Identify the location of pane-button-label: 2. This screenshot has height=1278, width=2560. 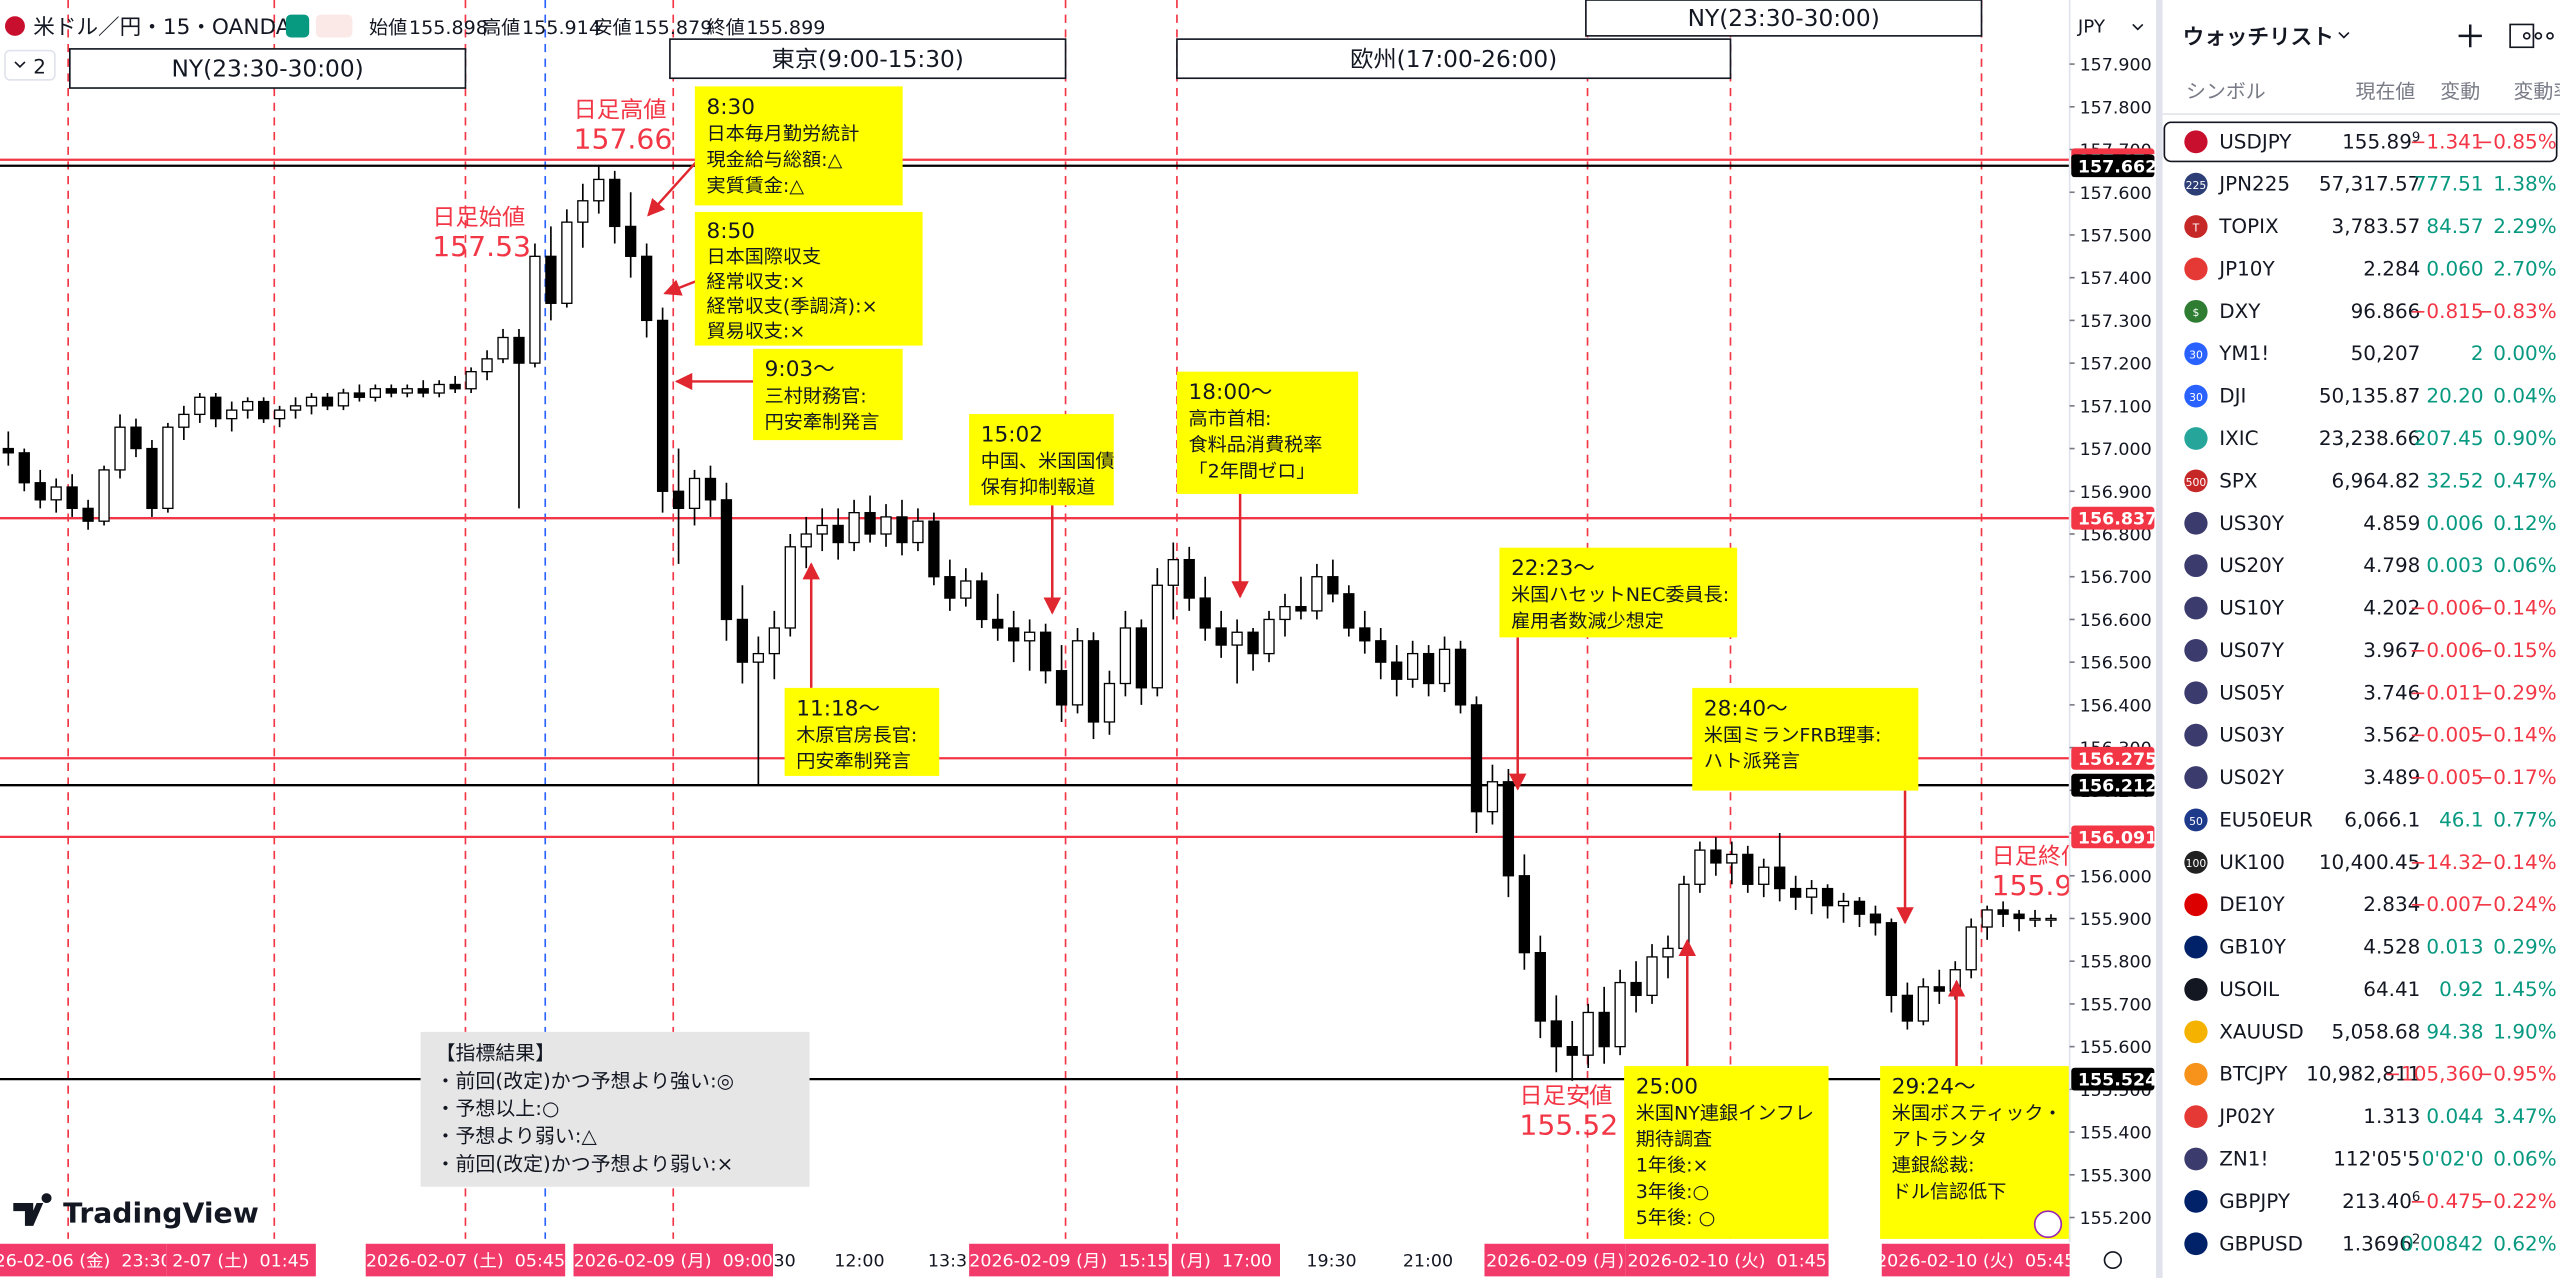
(39, 67).